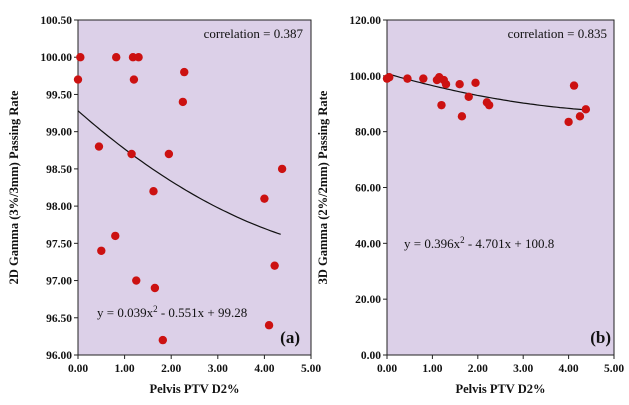 This screenshot has height=405, width=629. Describe the element at coordinates (368, 133) in the screenshot. I see `y-tick-label: 80.00` at that location.